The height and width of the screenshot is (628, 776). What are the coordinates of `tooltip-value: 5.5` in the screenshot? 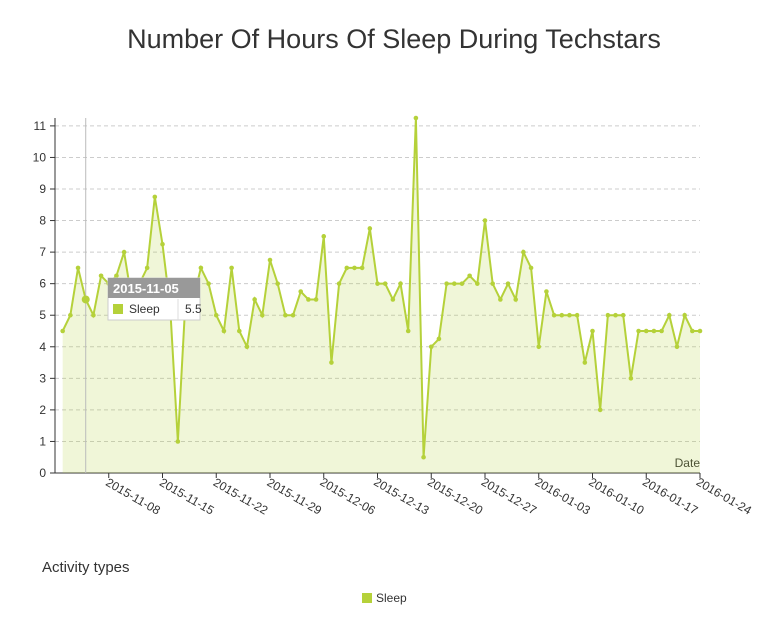 It's located at (193, 309).